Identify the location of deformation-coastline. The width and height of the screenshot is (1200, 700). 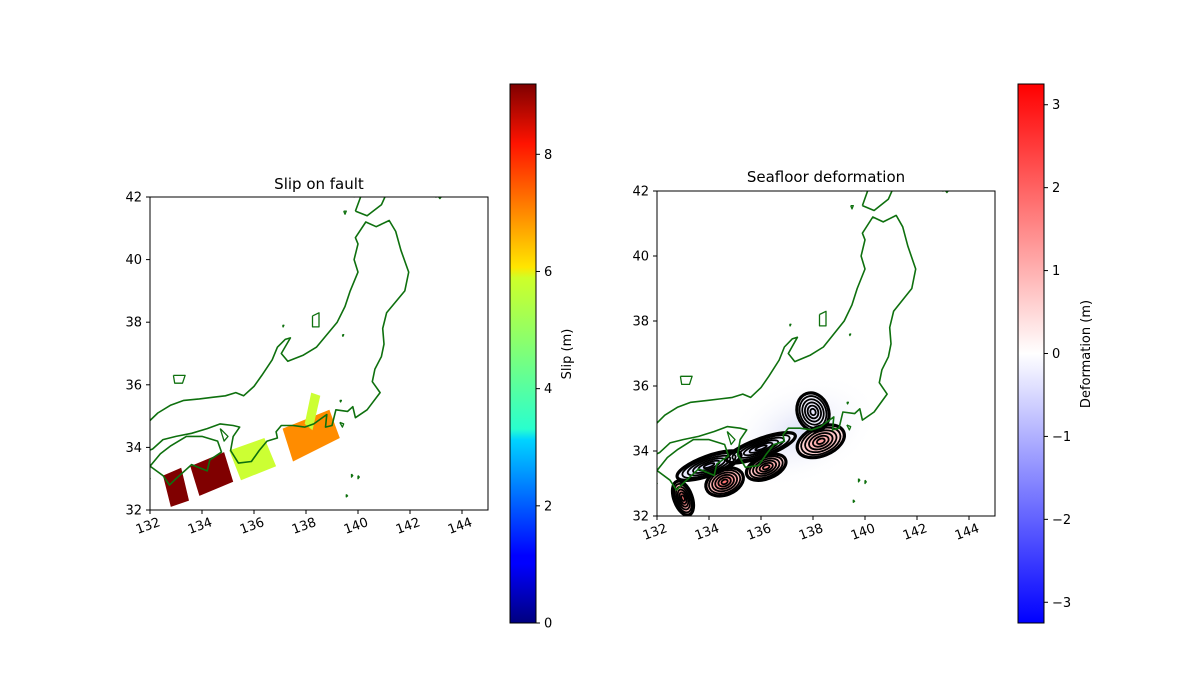
(768, 347).